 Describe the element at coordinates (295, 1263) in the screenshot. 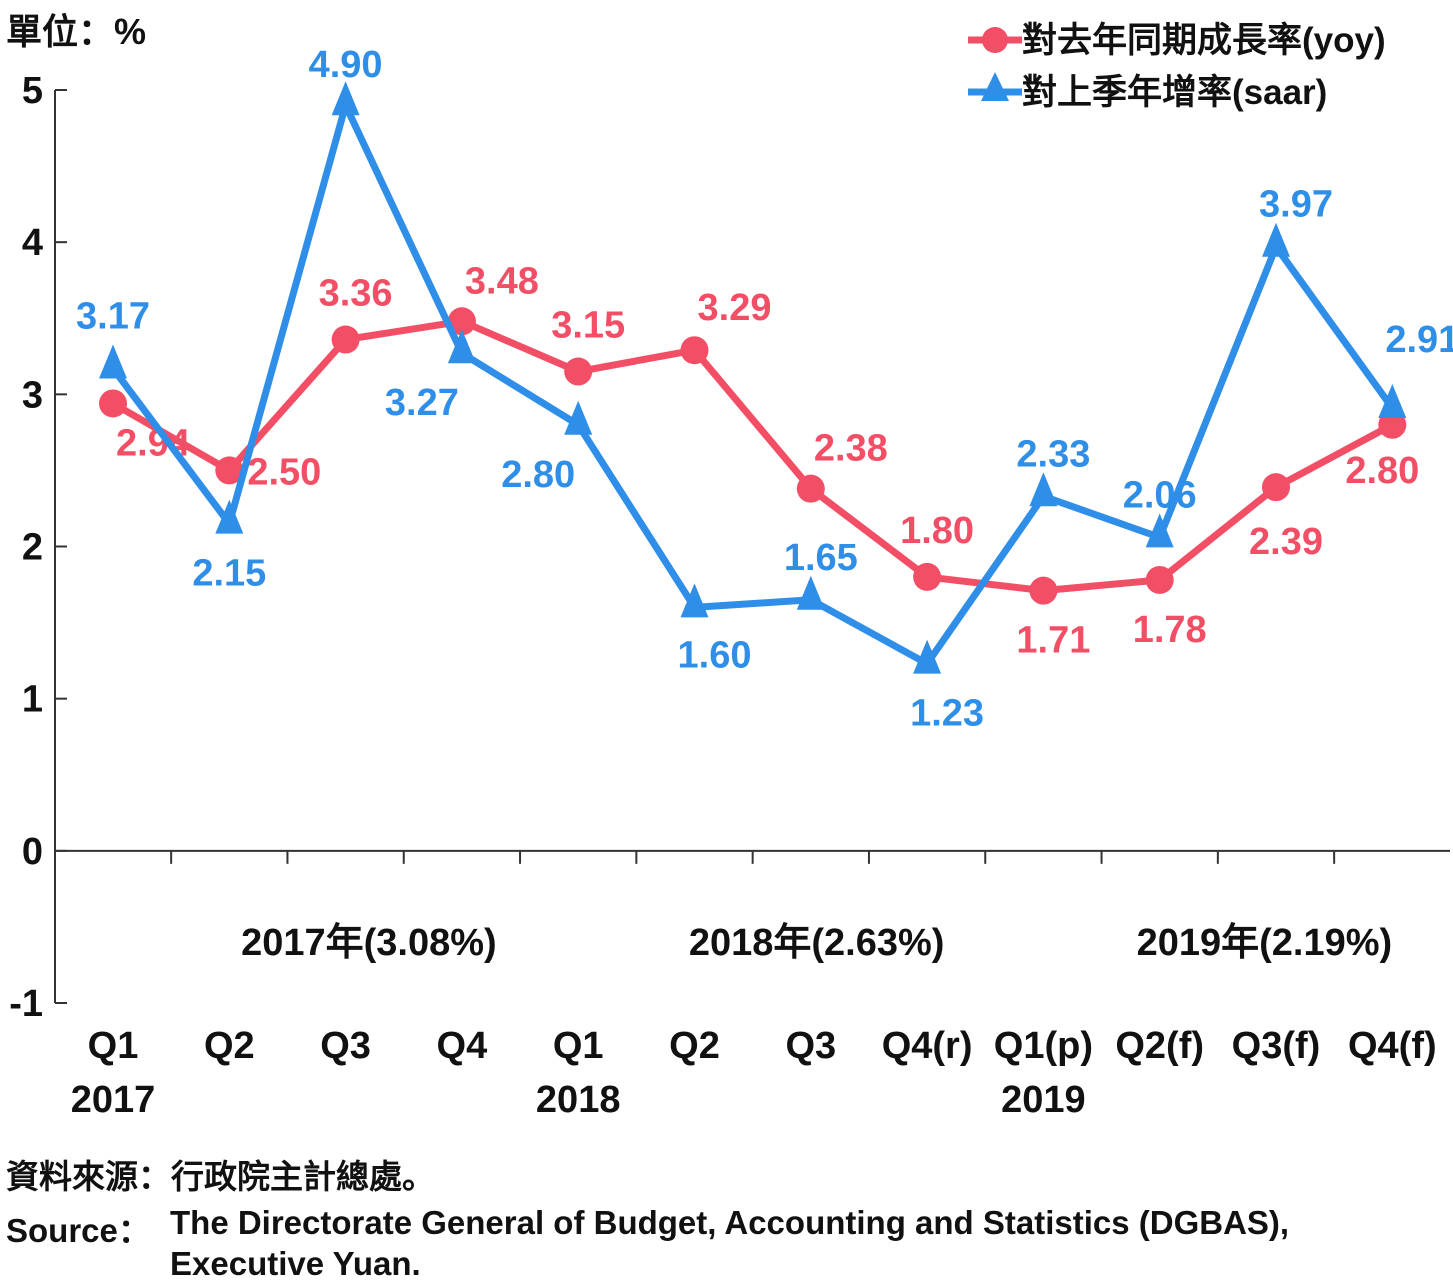

I see `source-en-line2: Executive Yuan.` at that location.